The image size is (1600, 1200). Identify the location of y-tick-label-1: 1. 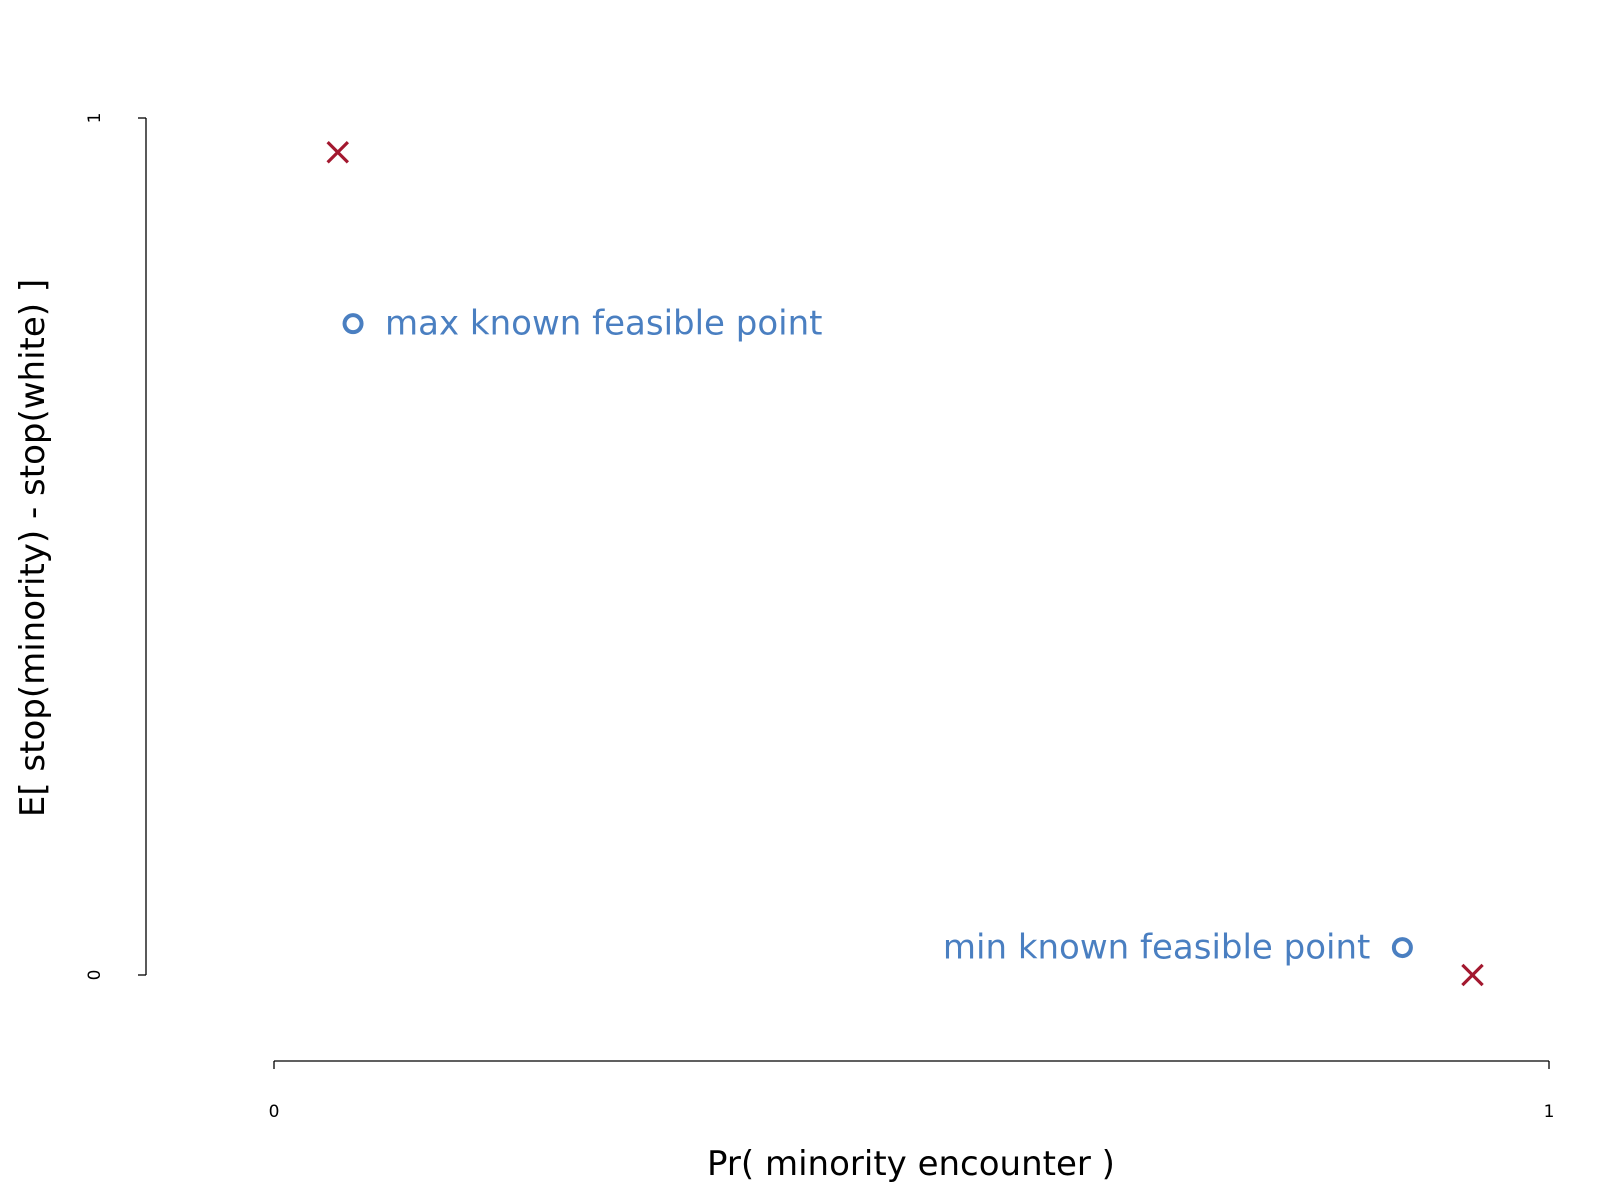
(95, 118).